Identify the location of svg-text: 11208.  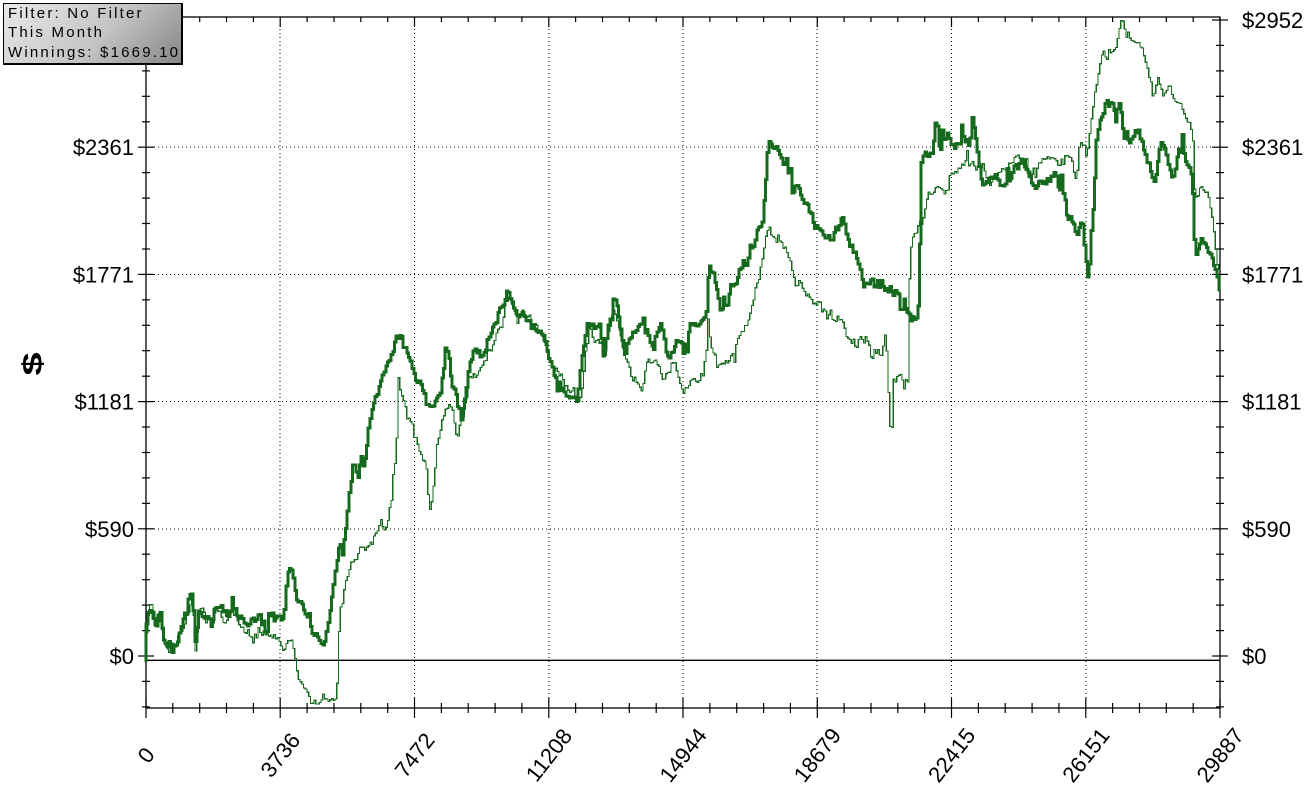
(549, 755).